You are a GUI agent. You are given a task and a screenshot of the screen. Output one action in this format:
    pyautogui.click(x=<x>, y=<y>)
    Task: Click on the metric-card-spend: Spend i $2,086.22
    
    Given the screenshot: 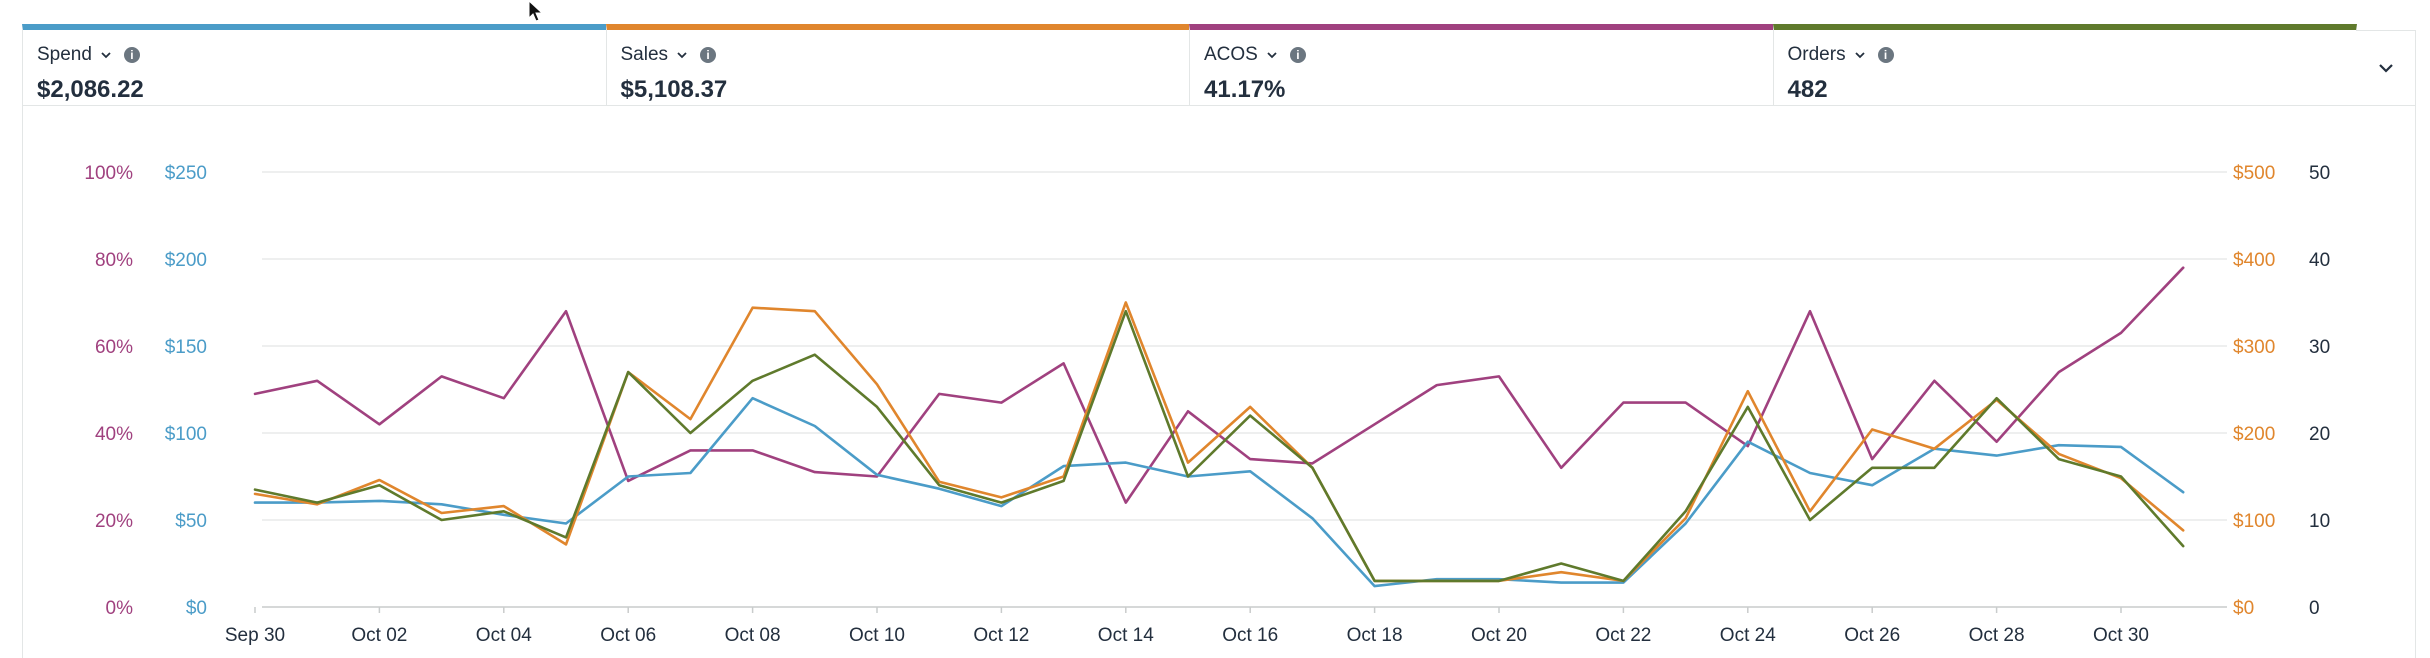 What is the action you would take?
    pyautogui.click(x=314, y=65)
    